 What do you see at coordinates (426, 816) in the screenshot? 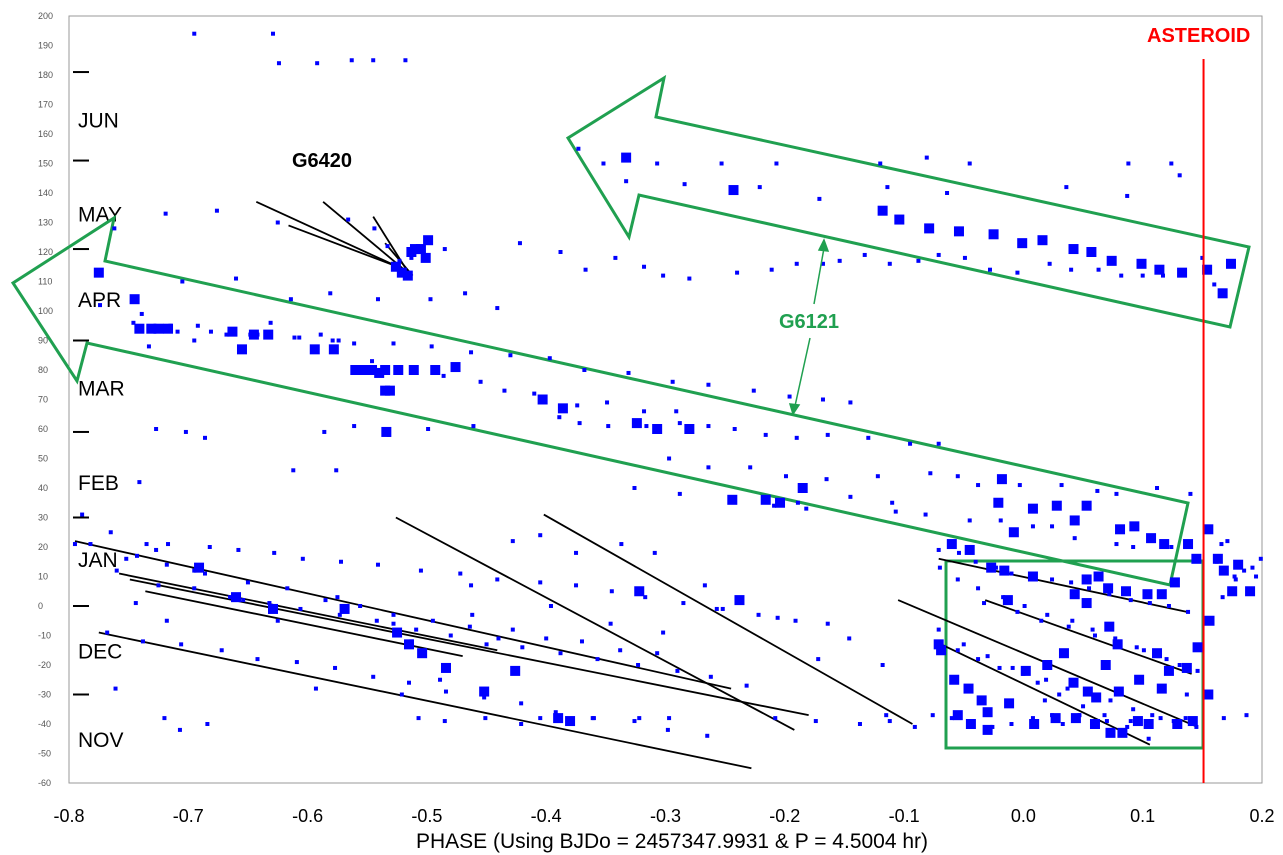
I see `x-tick-label: -0.5` at bounding box center [426, 816].